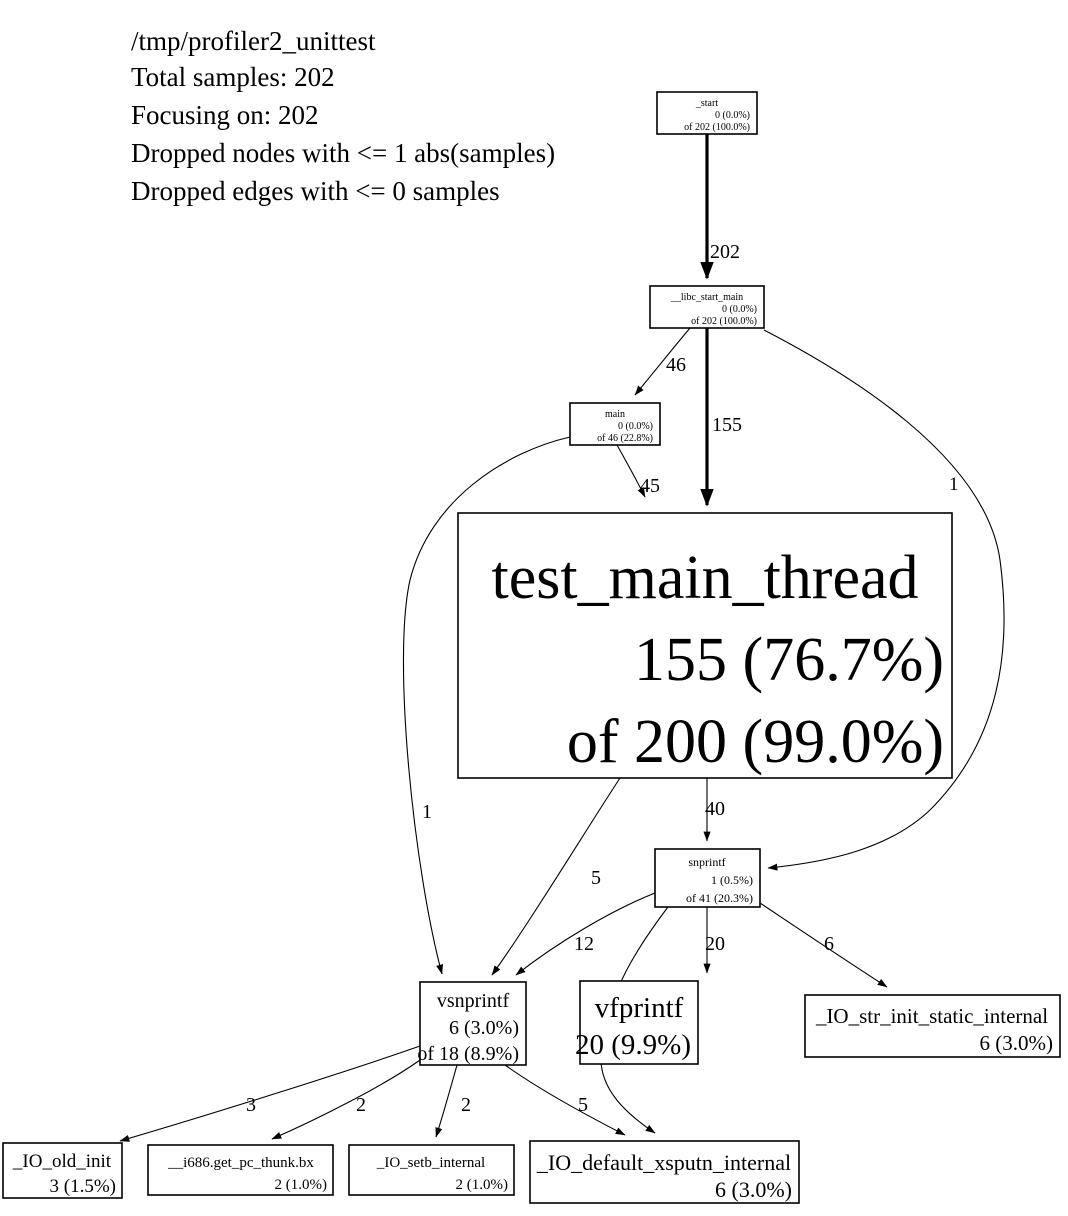  I want to click on edge-label-libc-to-snprintf: 1, so click(954, 484).